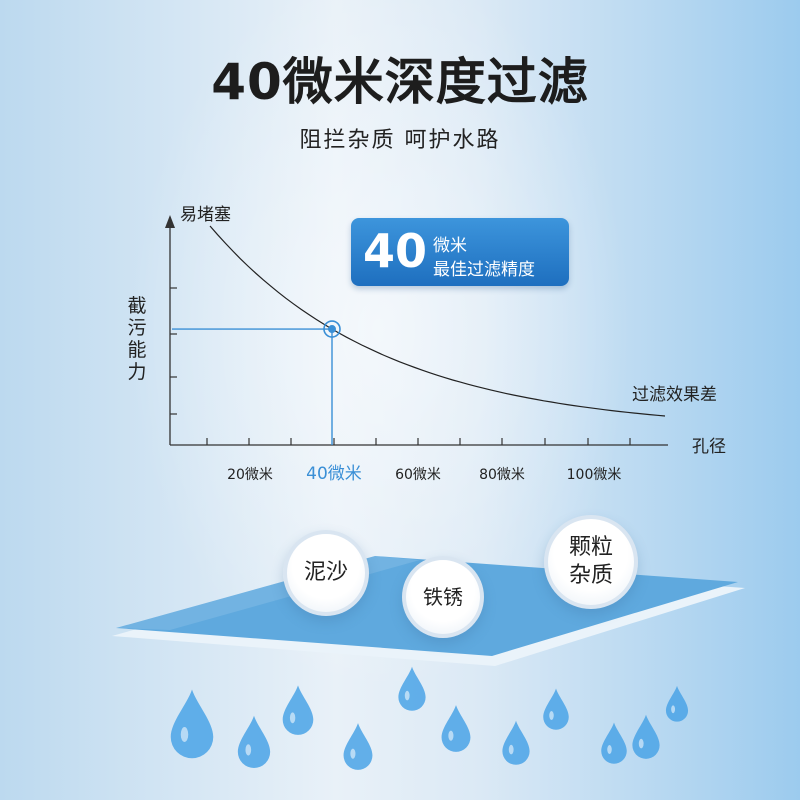 The width and height of the screenshot is (800, 800). What do you see at coordinates (418, 475) in the screenshot?
I see `x-tick-label-3: 60微米` at bounding box center [418, 475].